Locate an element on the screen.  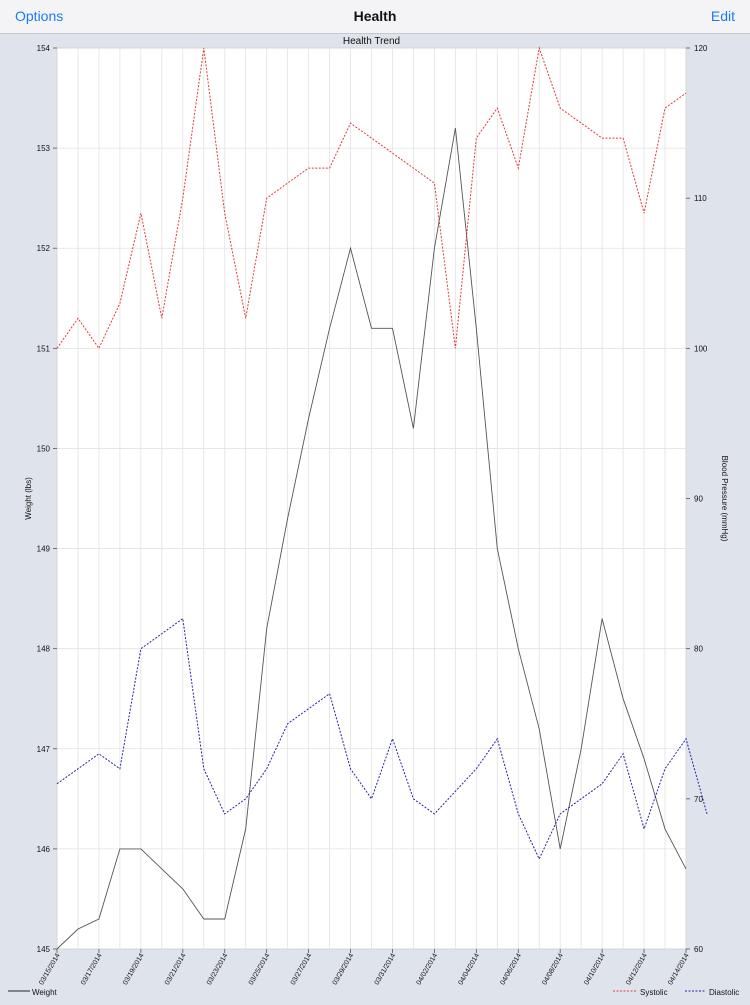
x-tick-label: 03/17/2014 is located at coordinates (92, 969).